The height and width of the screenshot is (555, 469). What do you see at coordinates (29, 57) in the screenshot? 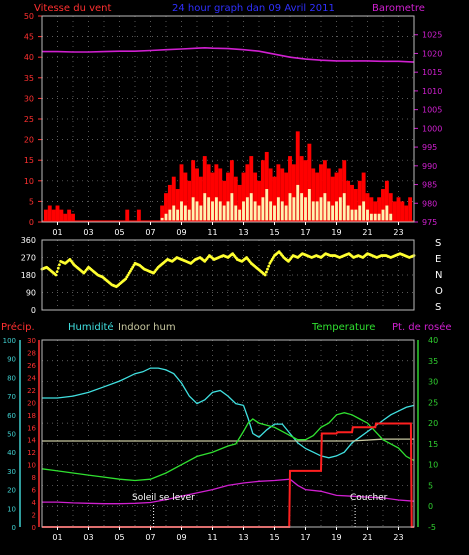
I see `wind-ytick-label: 40` at bounding box center [29, 57].